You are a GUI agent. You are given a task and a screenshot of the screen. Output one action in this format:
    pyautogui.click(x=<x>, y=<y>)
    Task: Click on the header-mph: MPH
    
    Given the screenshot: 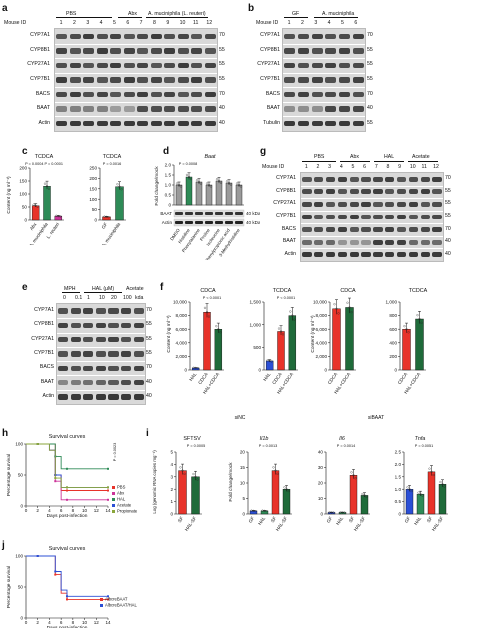 What is the action you would take?
    pyautogui.click(x=70, y=289)
    